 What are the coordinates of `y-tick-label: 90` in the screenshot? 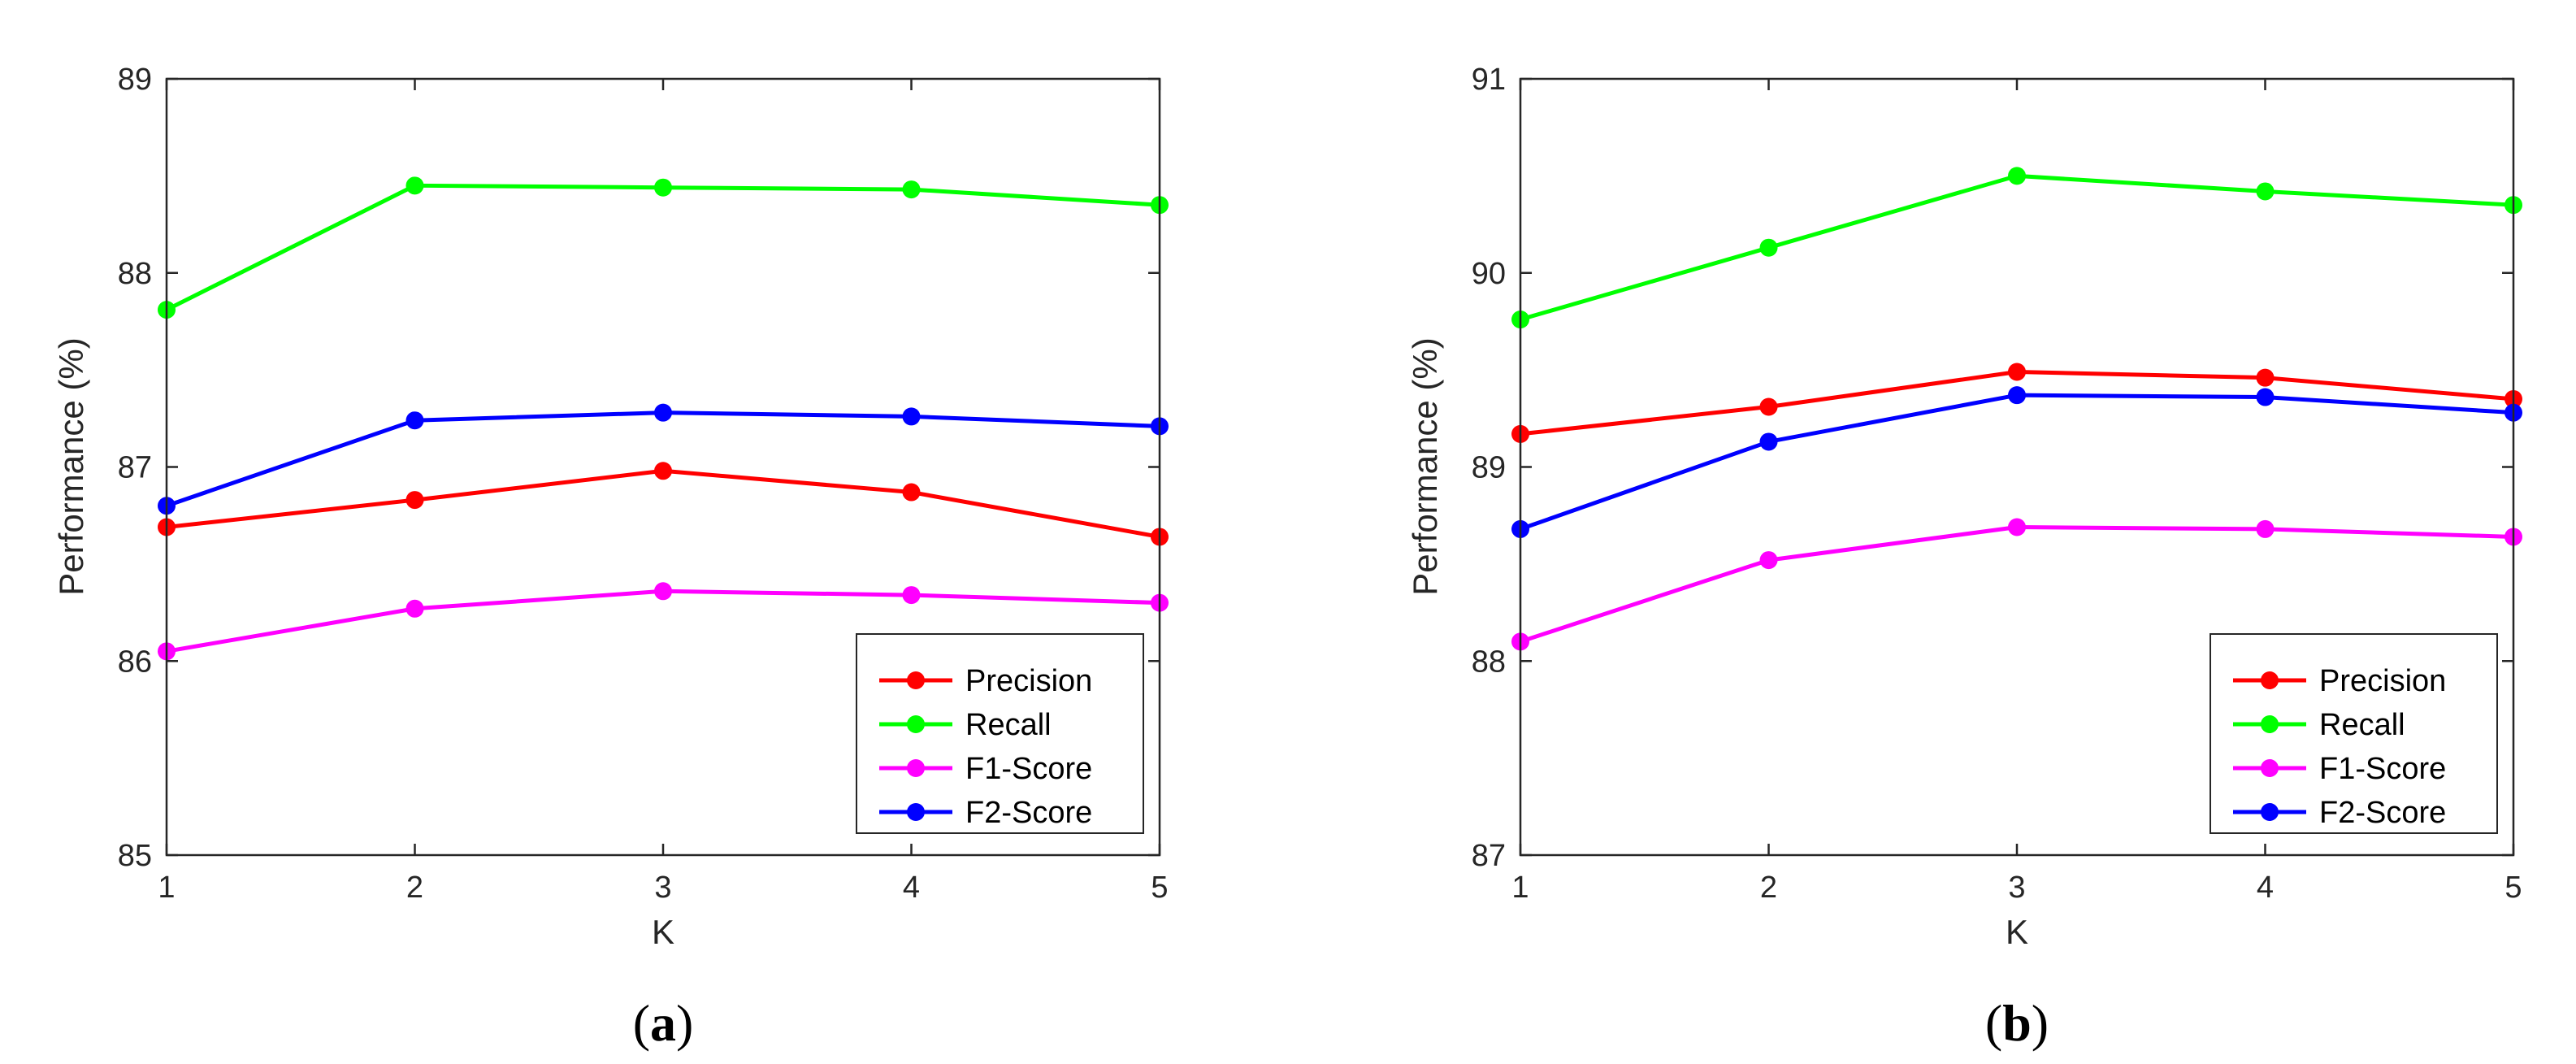 It's located at (1489, 274).